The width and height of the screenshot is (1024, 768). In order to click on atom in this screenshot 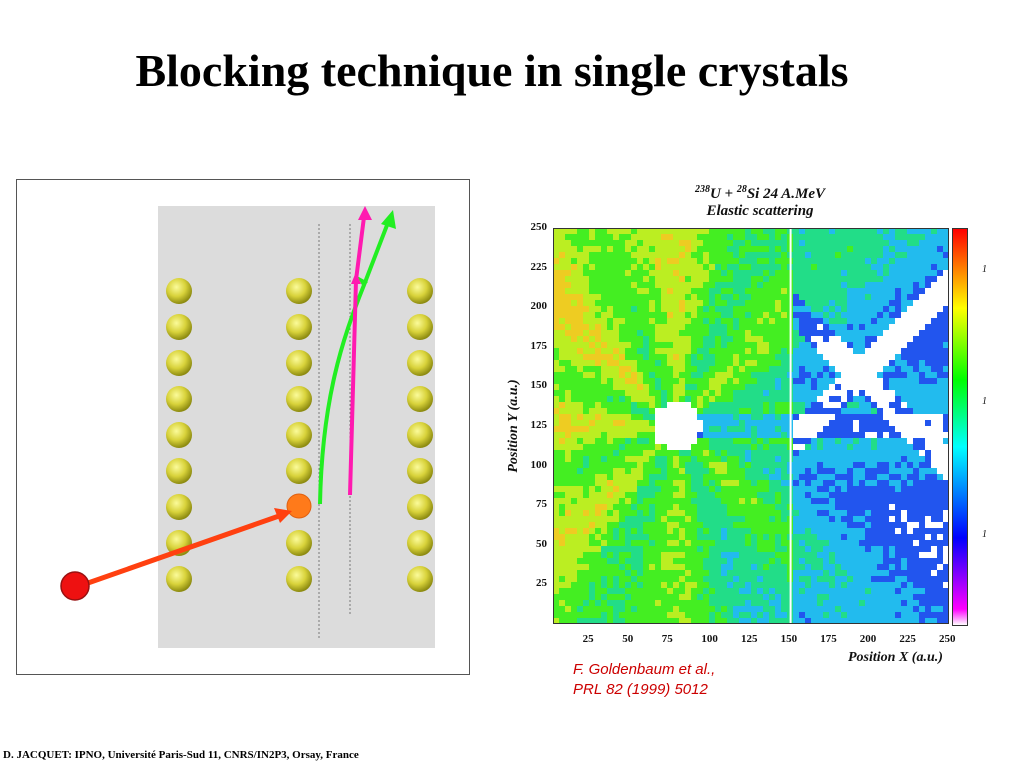, I will do `click(179, 507)`.